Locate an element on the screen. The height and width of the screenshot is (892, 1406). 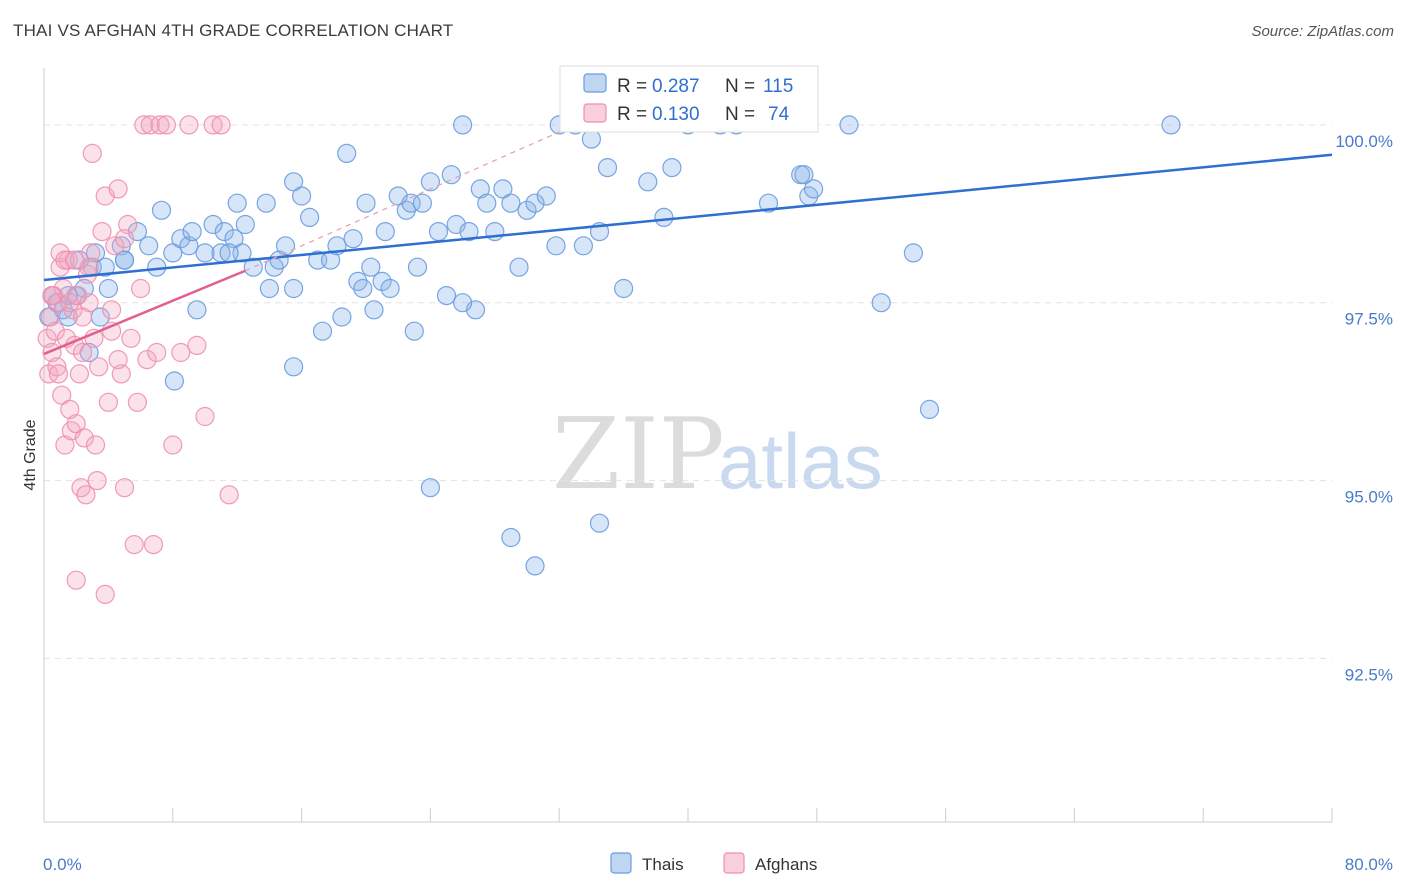
legend-swatch-thais is located at coordinates (621, 863).